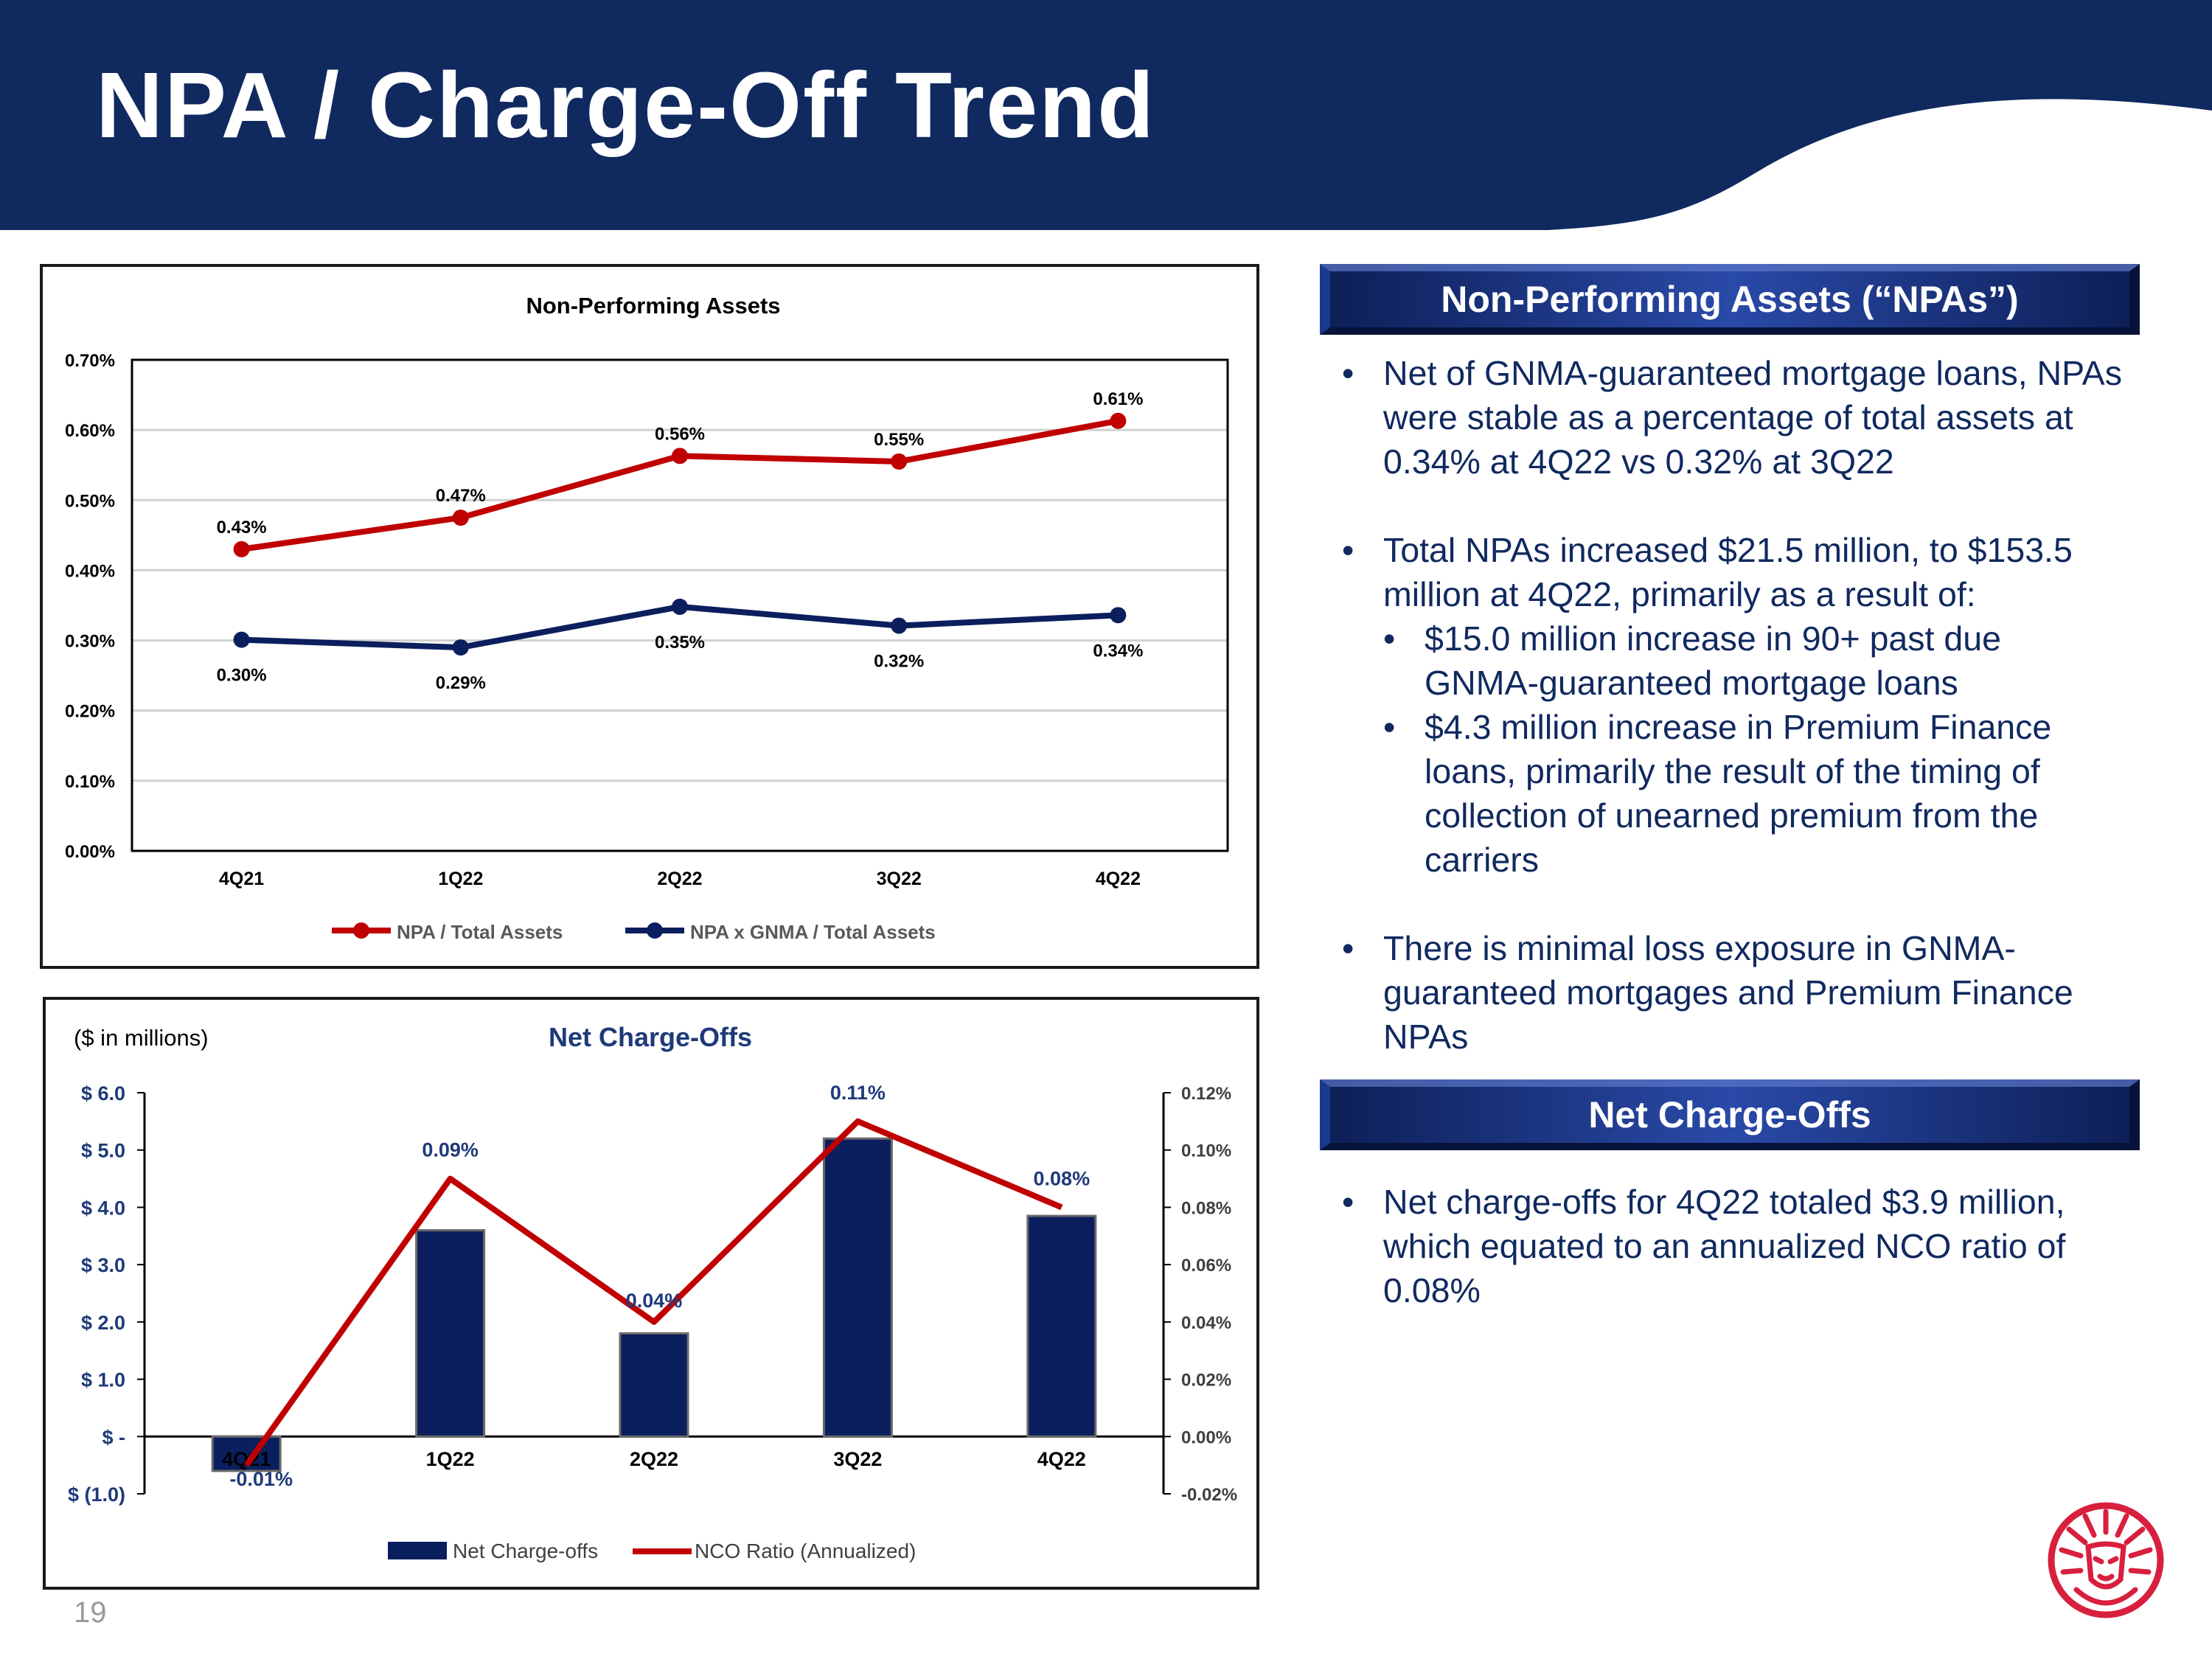 This screenshot has height=1659, width=2212. What do you see at coordinates (857, 1459) in the screenshot?
I see `nco-xtick-label: 3Q22` at bounding box center [857, 1459].